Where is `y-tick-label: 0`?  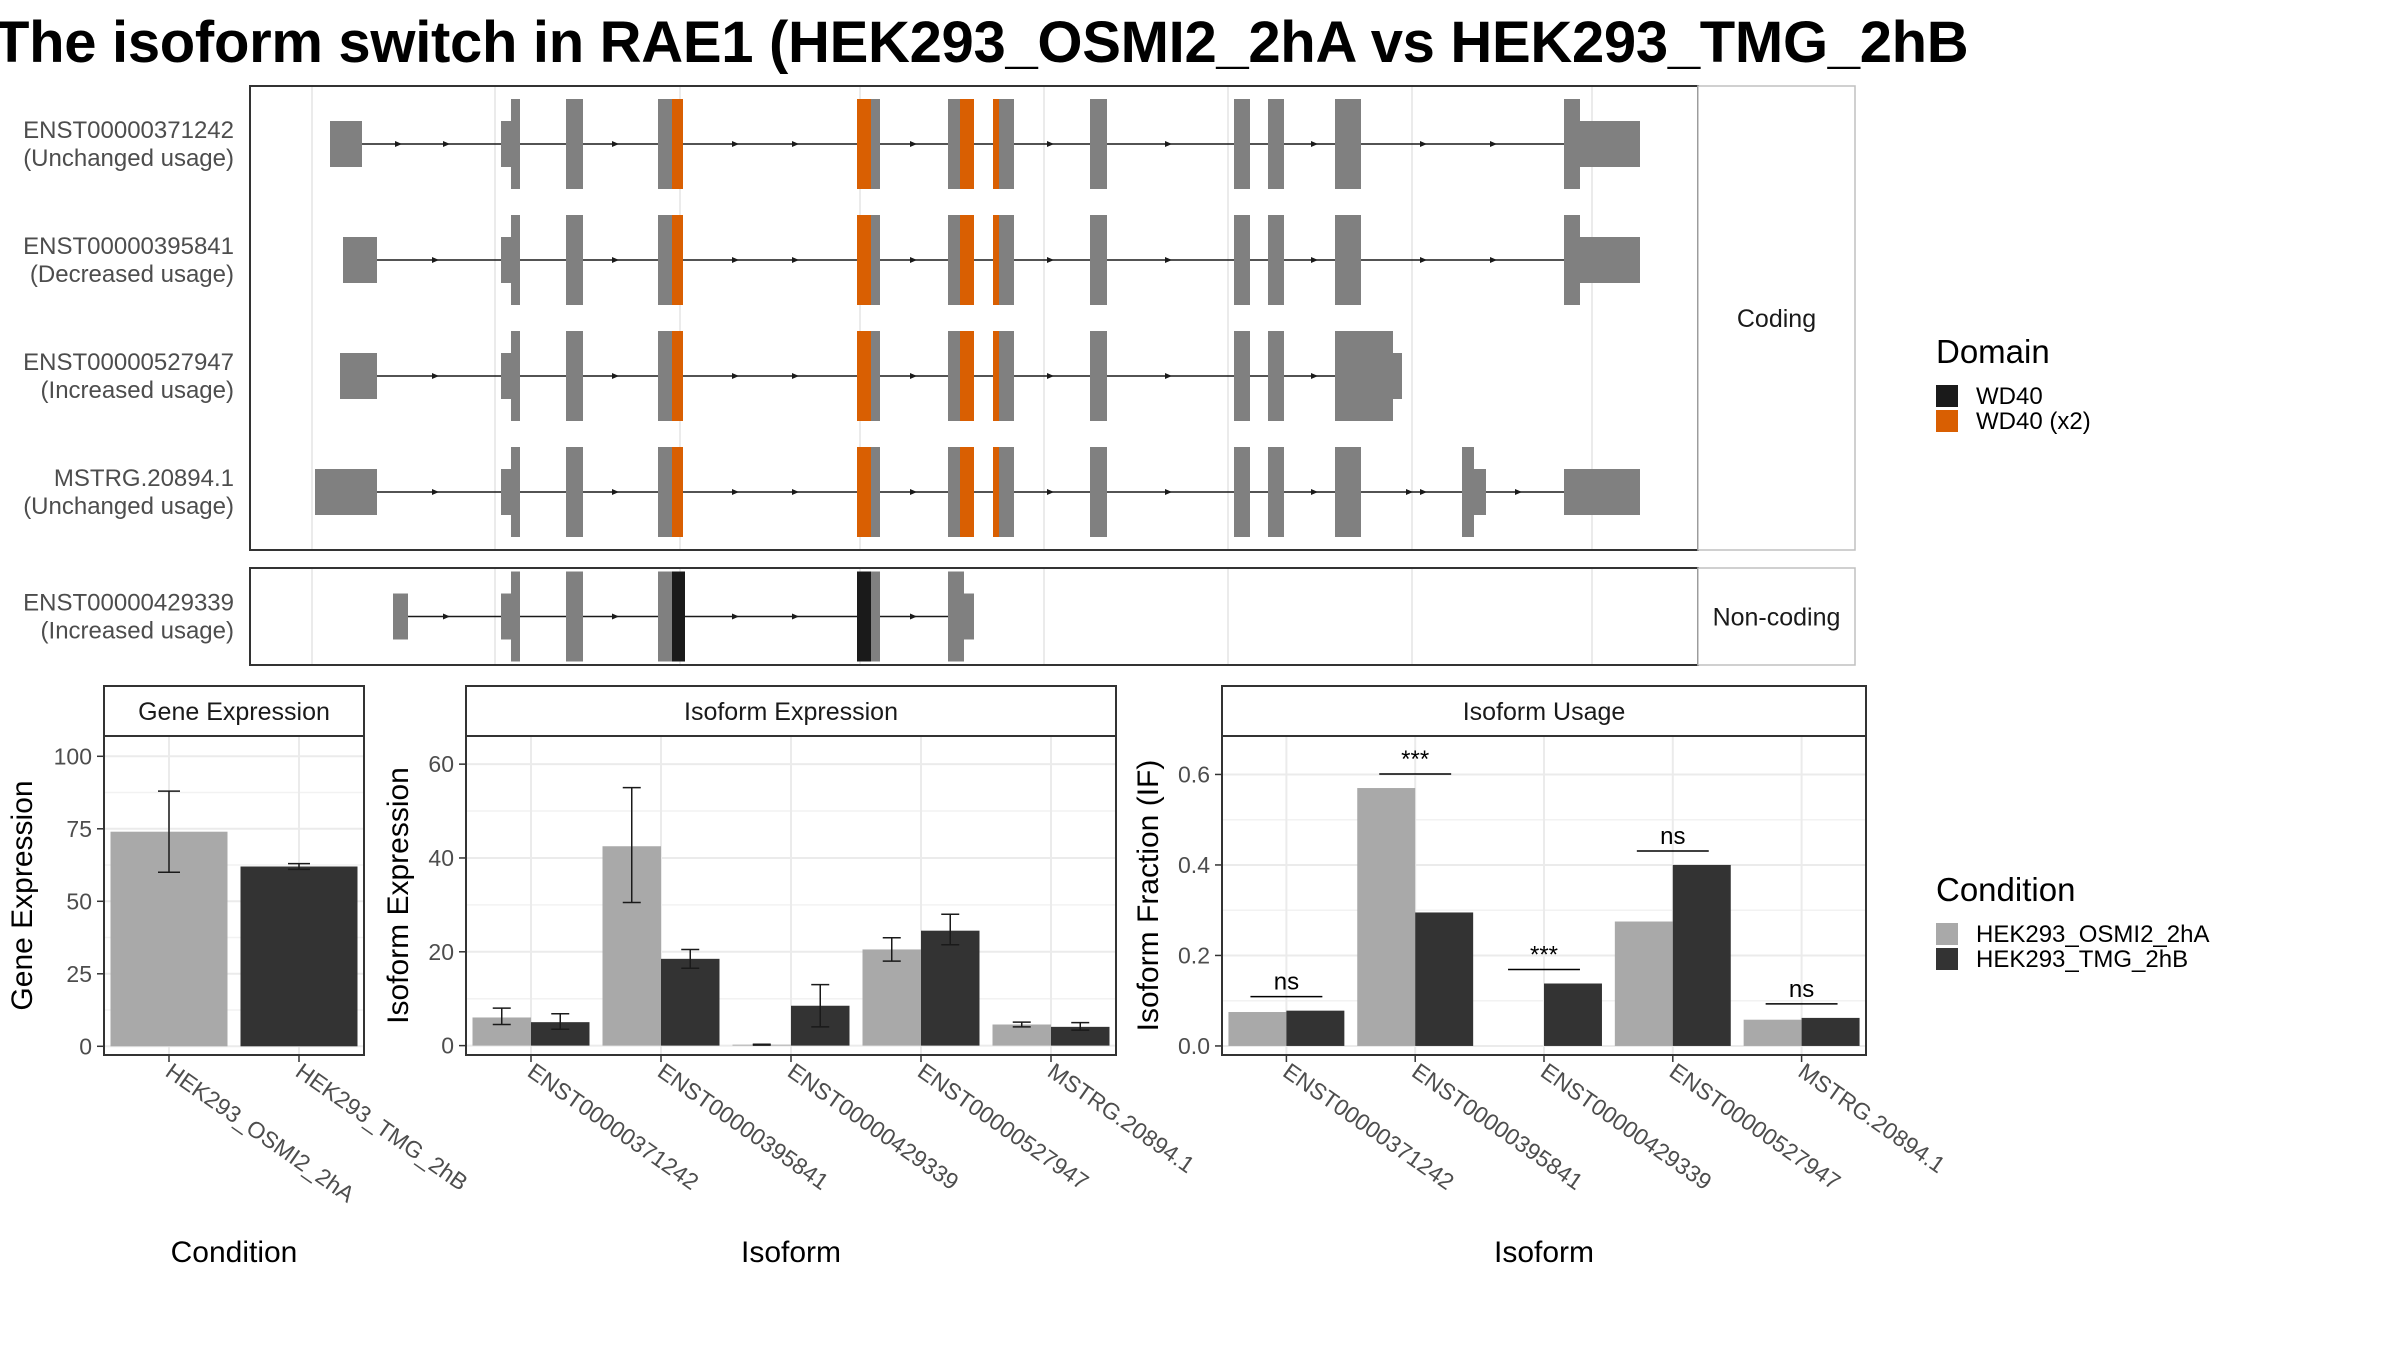
y-tick-label: 0 is located at coordinates (85, 1046).